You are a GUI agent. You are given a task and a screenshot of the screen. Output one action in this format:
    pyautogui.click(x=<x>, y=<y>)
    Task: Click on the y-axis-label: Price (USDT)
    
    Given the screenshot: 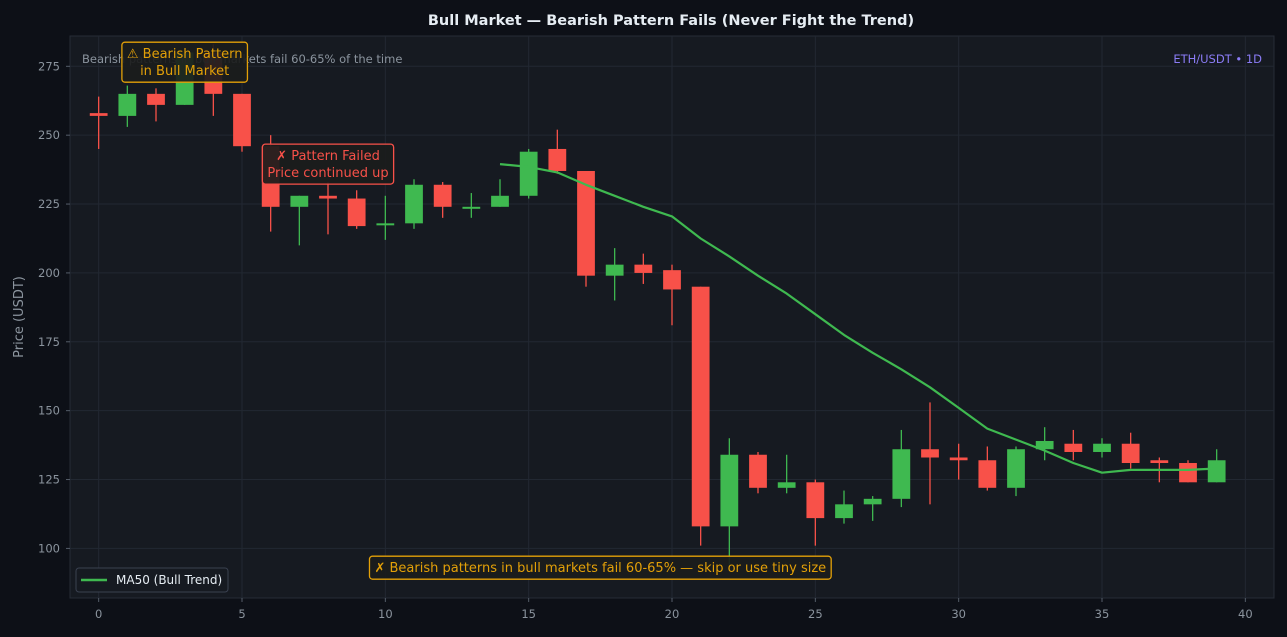 What is the action you would take?
    pyautogui.click(x=19, y=317)
    